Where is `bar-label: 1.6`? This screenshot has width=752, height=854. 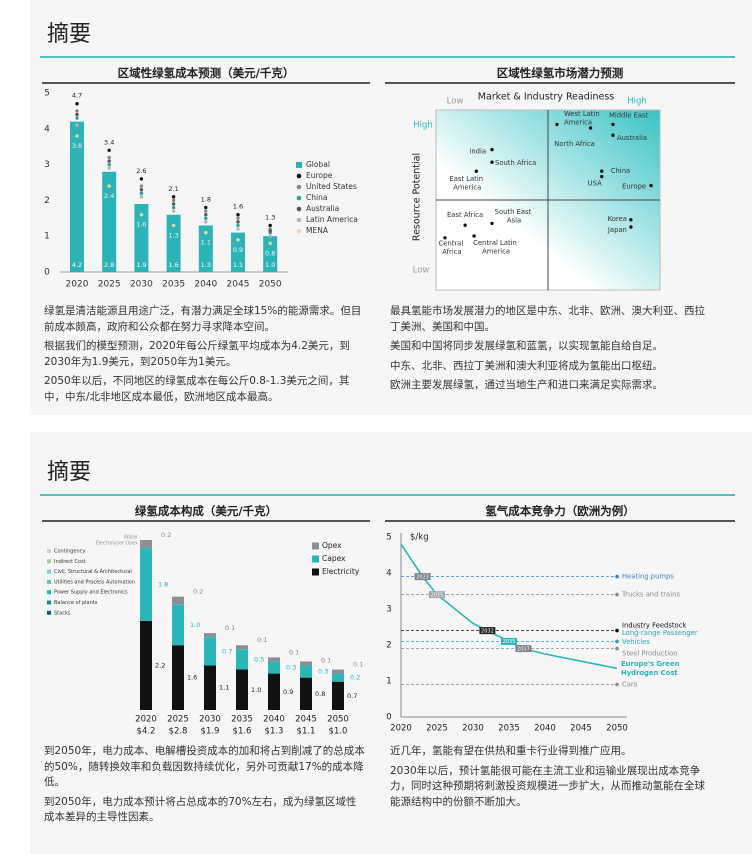
bar-label: 1.6 is located at coordinates (173, 265).